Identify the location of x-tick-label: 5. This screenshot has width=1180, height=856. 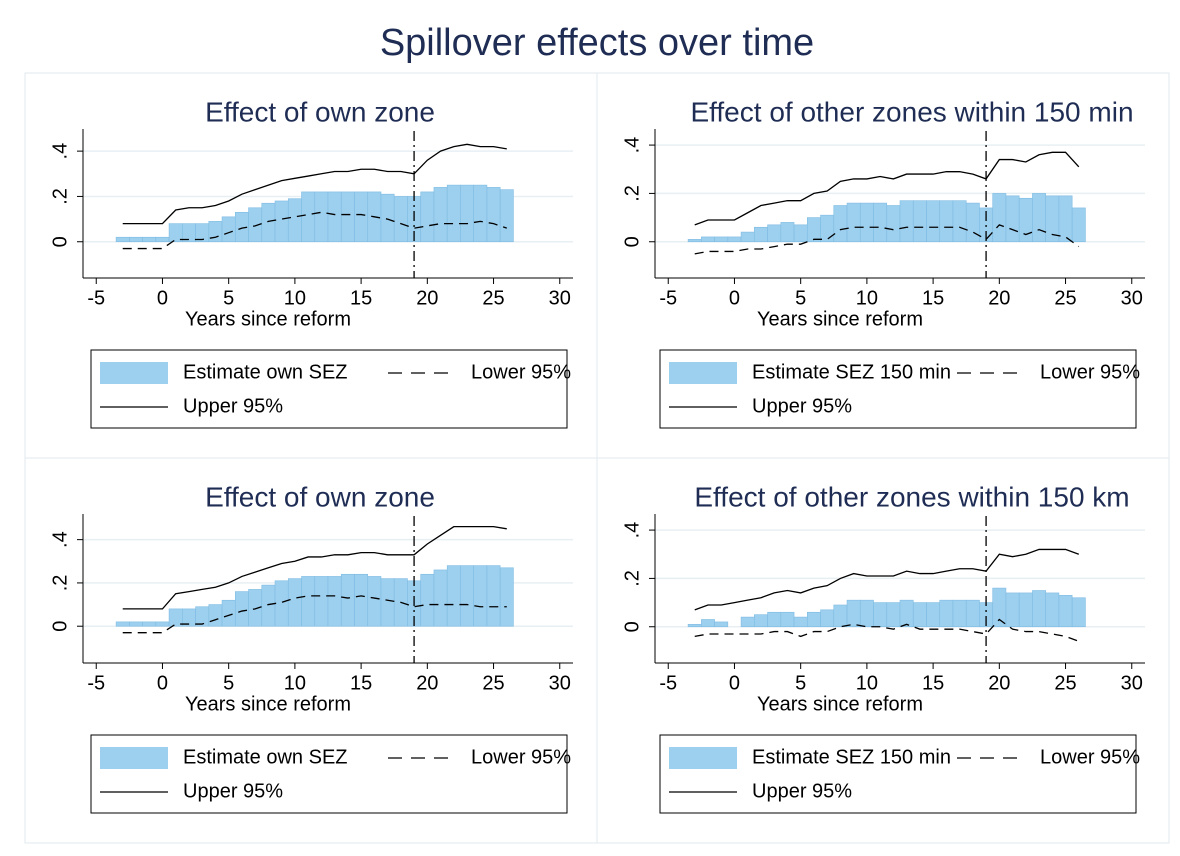
(228, 298).